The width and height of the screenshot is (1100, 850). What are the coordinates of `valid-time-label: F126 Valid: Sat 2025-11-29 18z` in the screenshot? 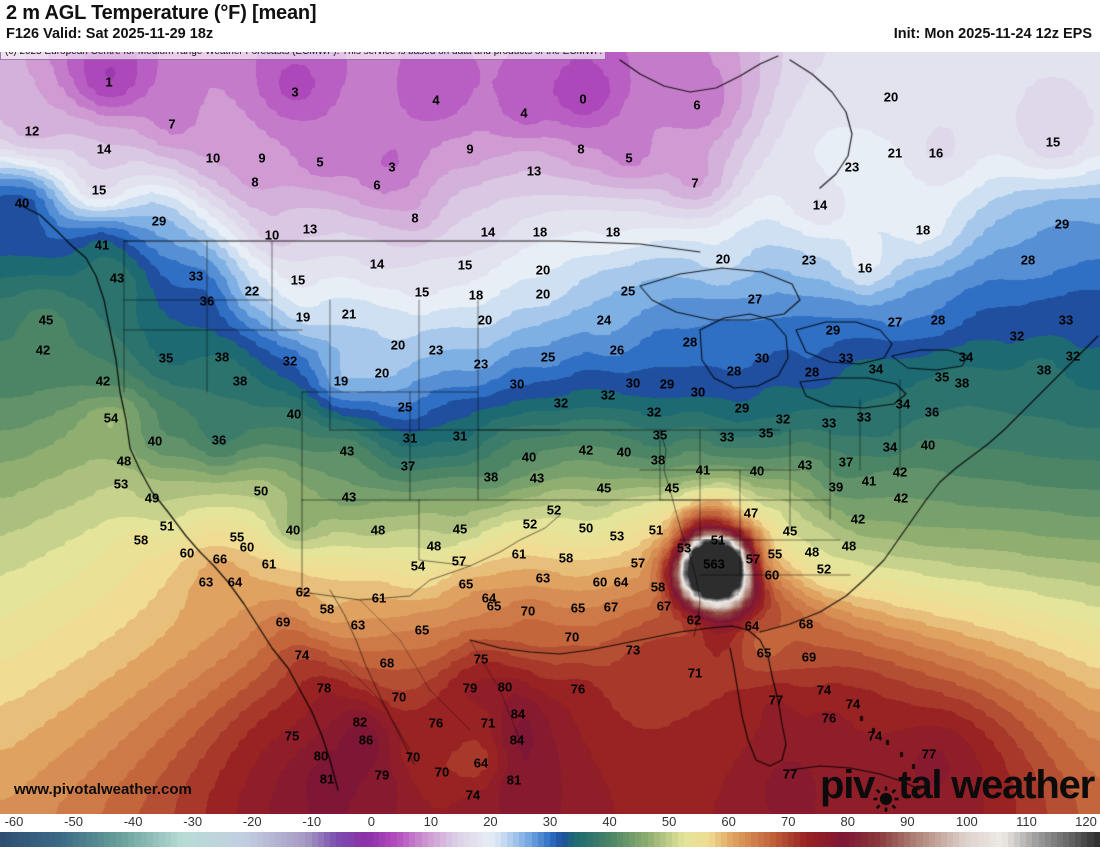 It's located at (110, 34).